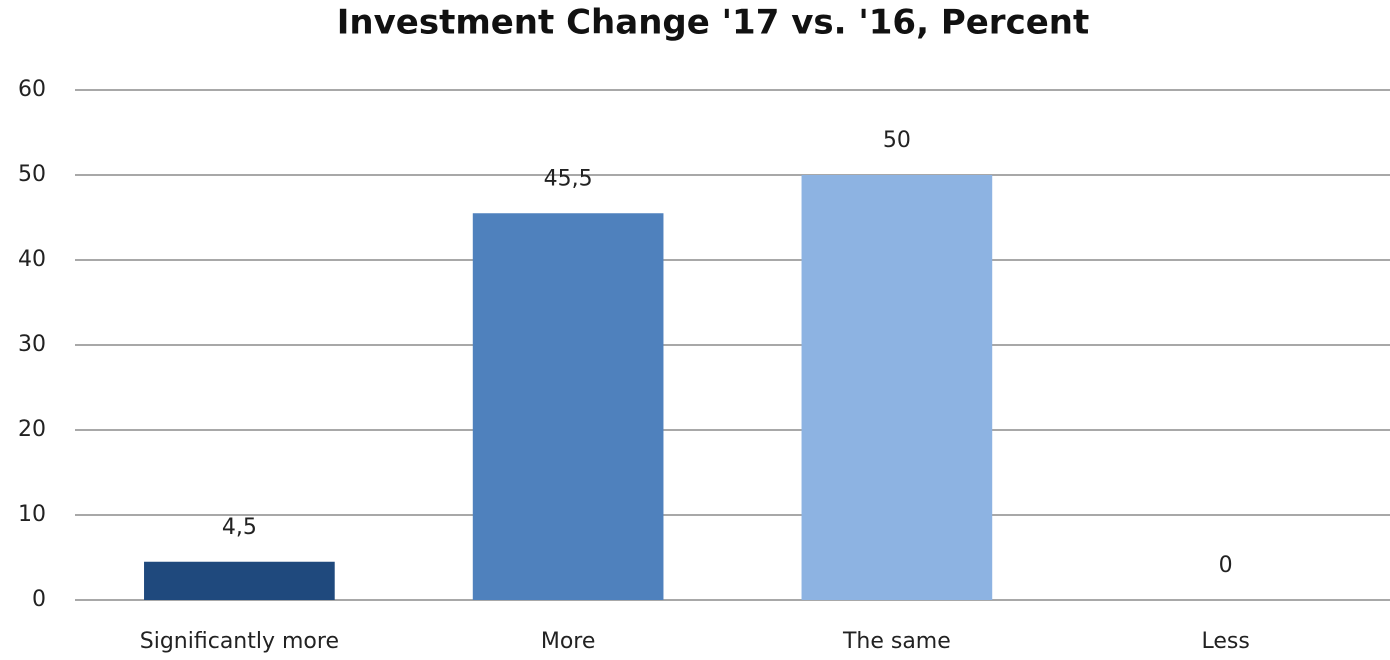  What do you see at coordinates (39, 599) in the screenshot?
I see `y-tick-label: 0` at bounding box center [39, 599].